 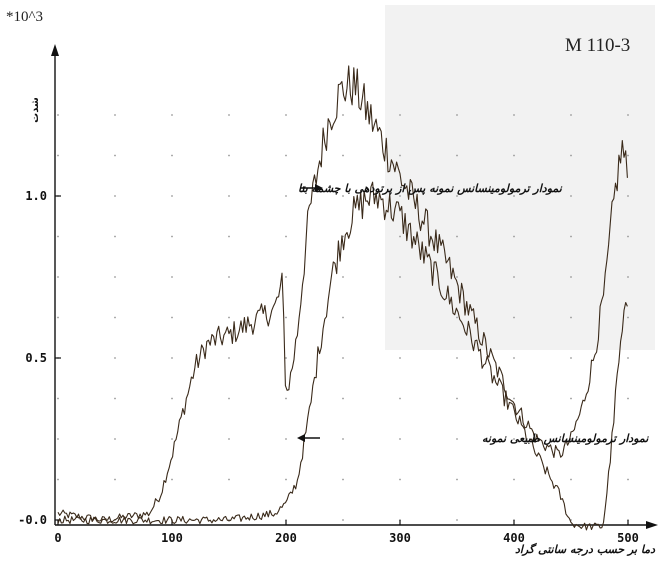 What do you see at coordinates (652, 525) in the screenshot?
I see `x-axis-arrow` at bounding box center [652, 525].